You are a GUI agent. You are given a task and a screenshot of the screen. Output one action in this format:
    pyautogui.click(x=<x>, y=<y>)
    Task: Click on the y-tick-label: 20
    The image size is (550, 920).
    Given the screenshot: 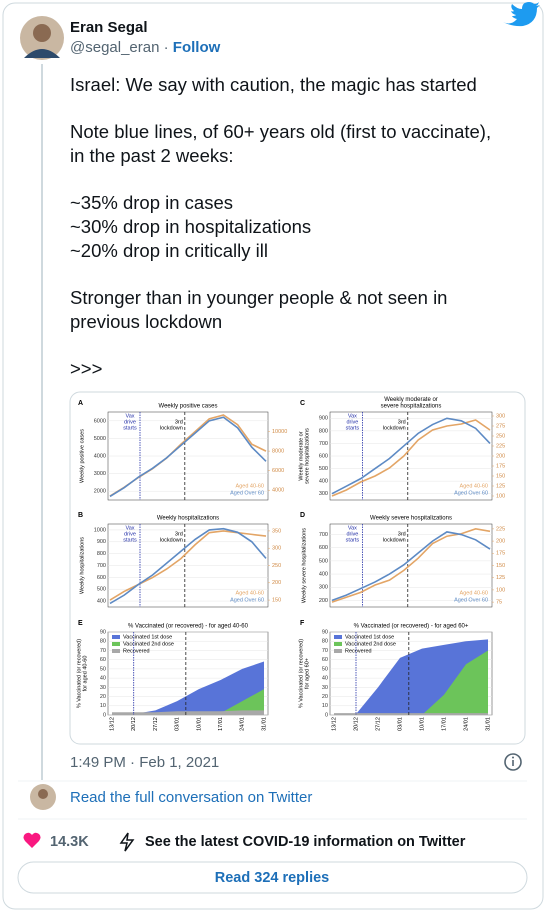 What is the action you would take?
    pyautogui.click(x=325, y=697)
    